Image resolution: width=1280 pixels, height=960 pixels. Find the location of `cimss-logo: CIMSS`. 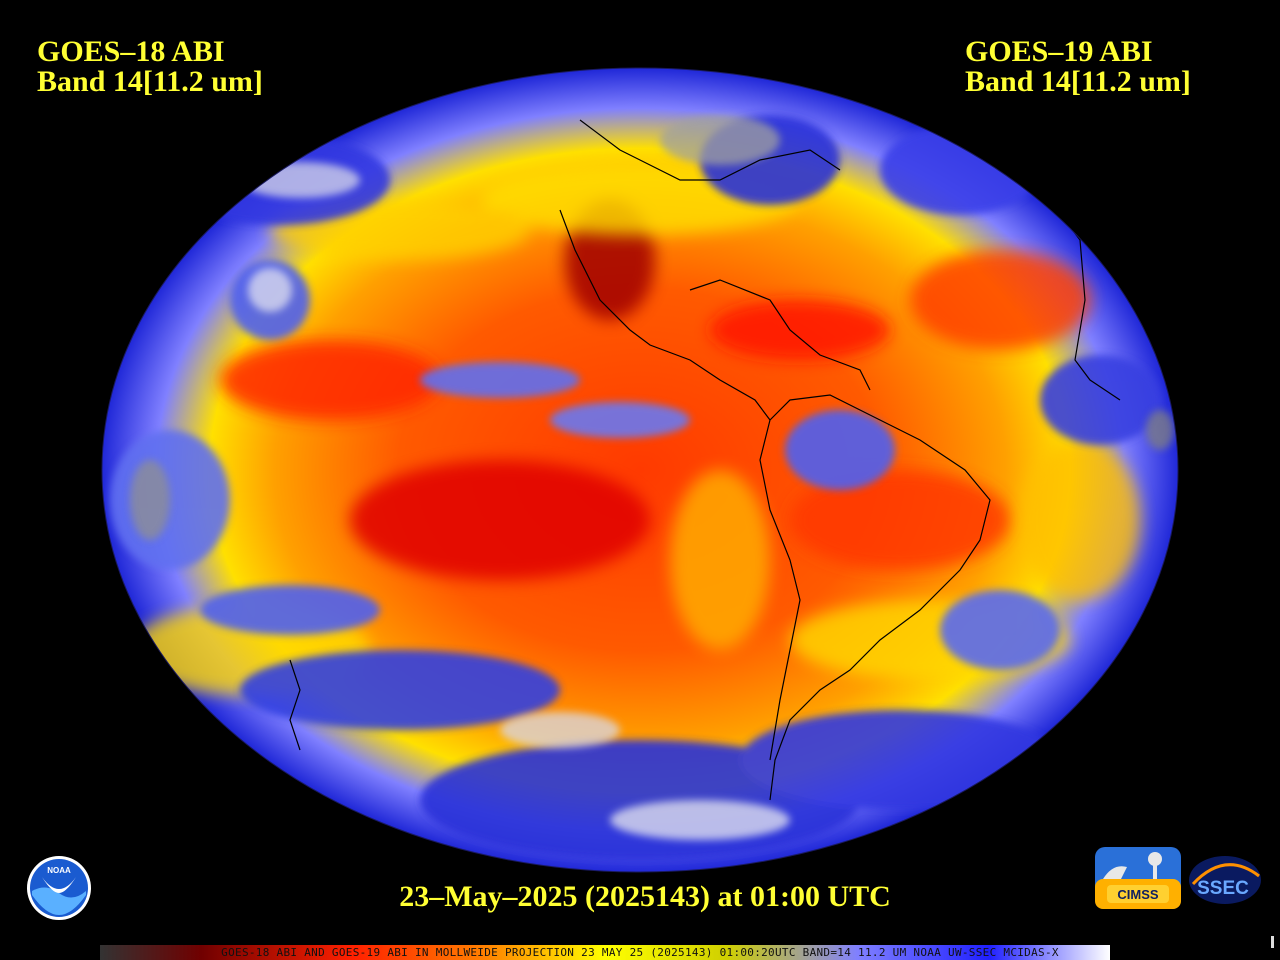

cimss-logo: CIMSS is located at coordinates (1138, 878).